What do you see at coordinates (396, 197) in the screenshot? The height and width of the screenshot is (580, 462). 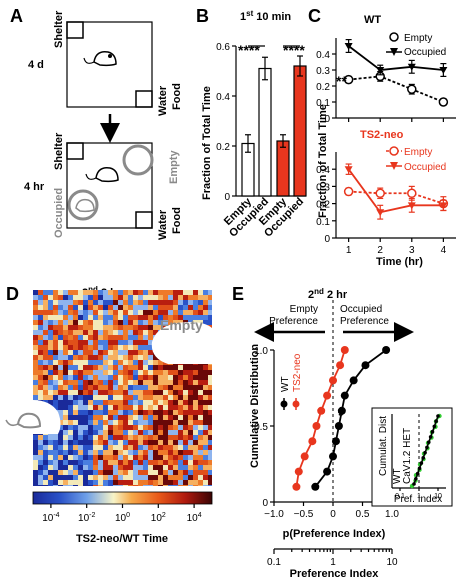 I see `series-line` at bounding box center [396, 197].